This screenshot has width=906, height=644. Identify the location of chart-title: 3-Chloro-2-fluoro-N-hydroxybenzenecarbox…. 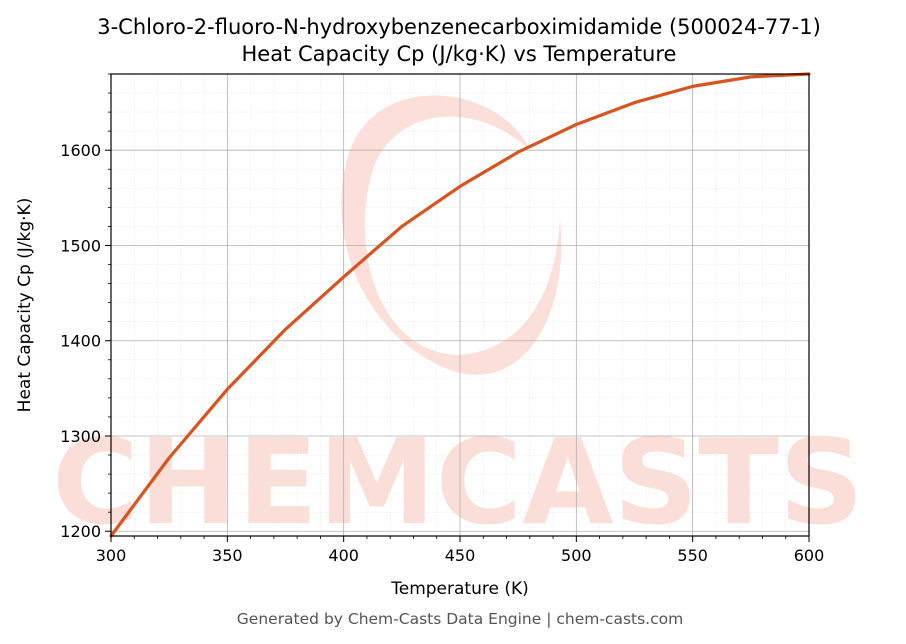
(459, 27).